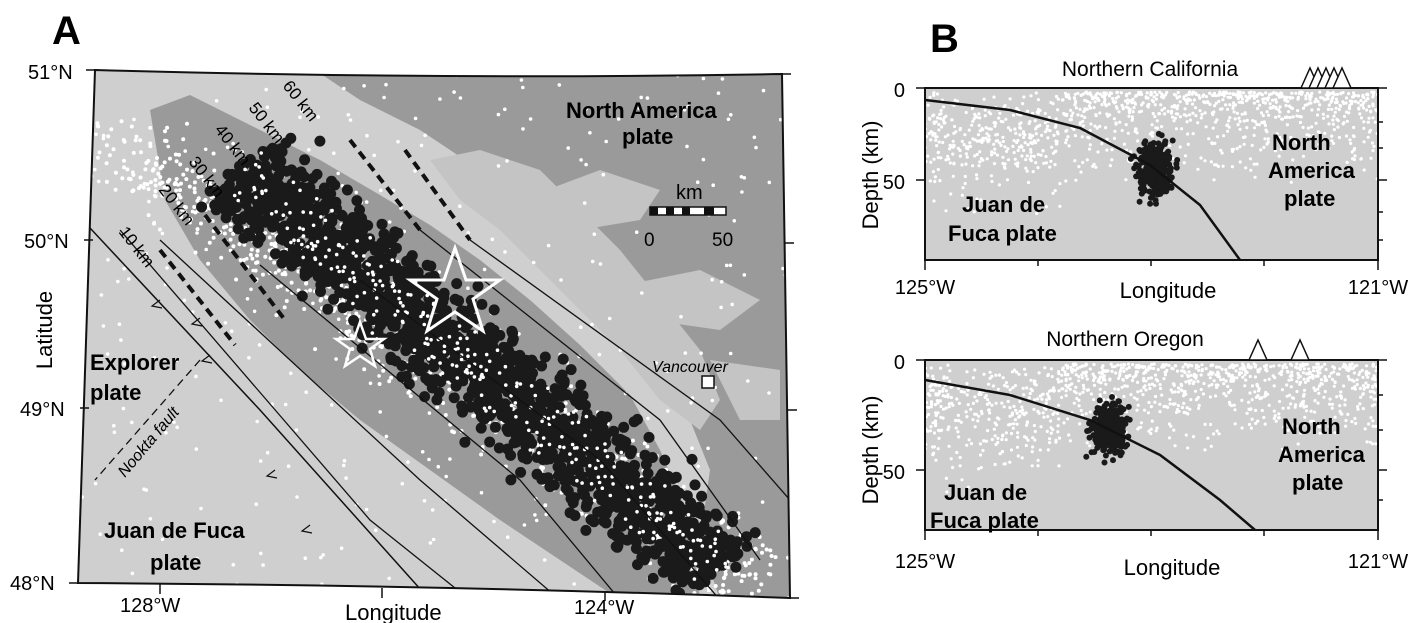 The image size is (1420, 623). What do you see at coordinates (642, 110) in the screenshot?
I see `north-america-label-1: North America` at bounding box center [642, 110].